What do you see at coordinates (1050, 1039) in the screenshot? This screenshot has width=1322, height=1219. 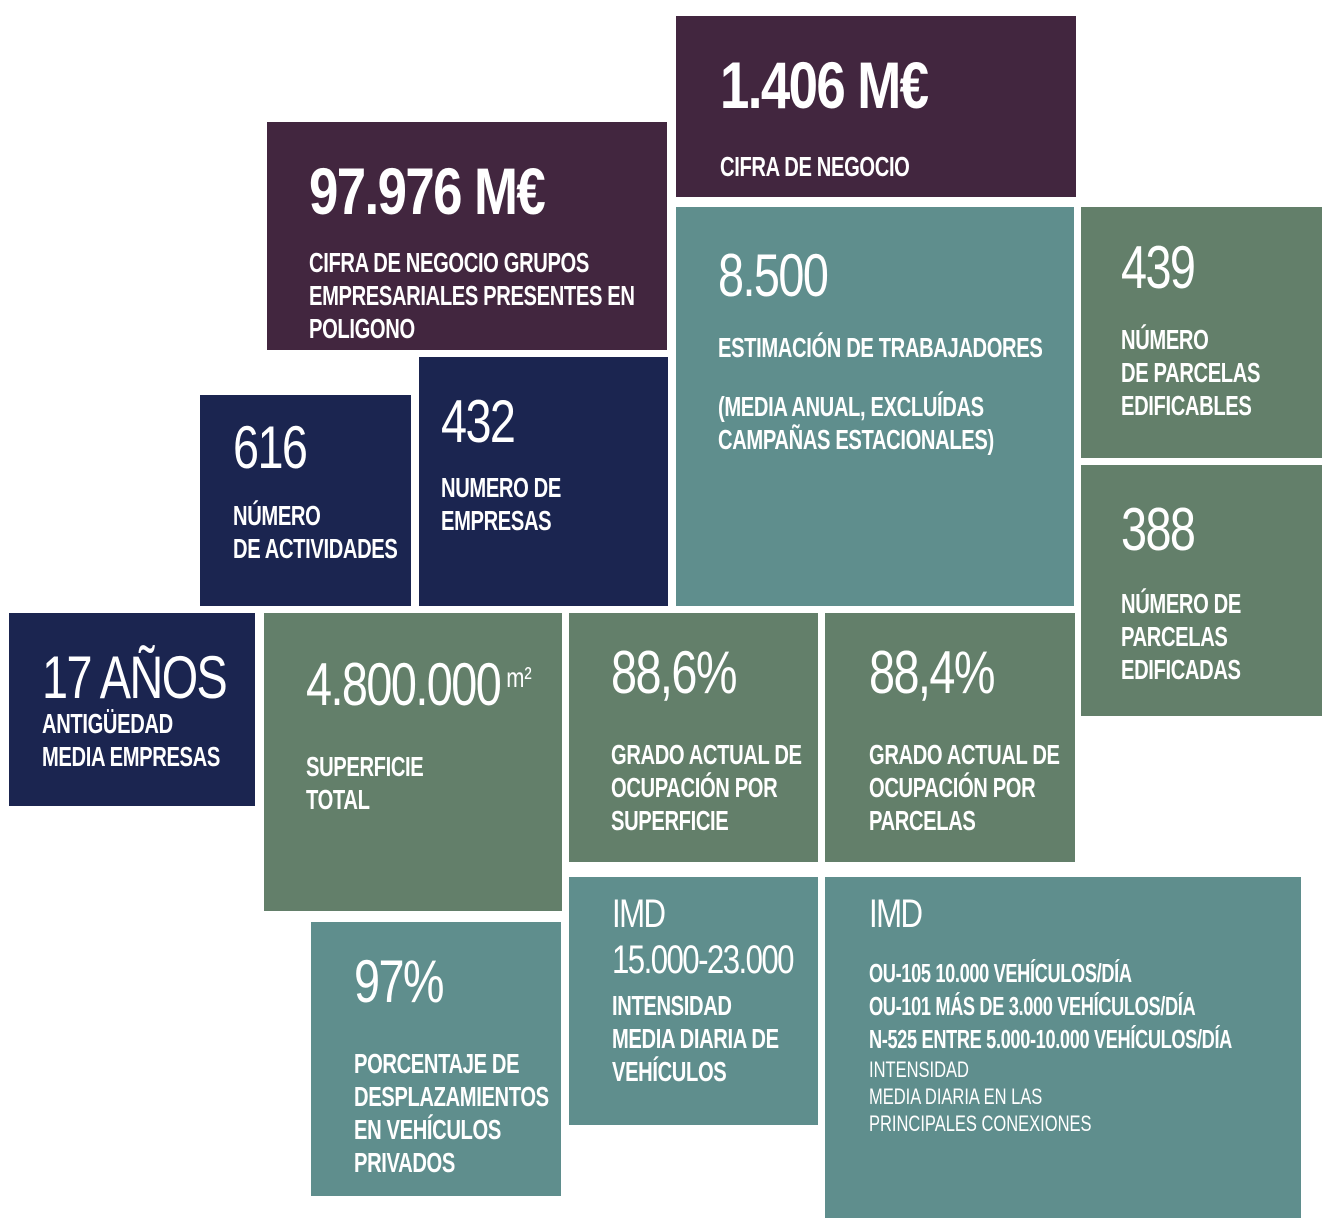 I see `stat-label: N-525 ENTRE 5.000-10.000 VEHÍCULOS/DÍA` at bounding box center [1050, 1039].